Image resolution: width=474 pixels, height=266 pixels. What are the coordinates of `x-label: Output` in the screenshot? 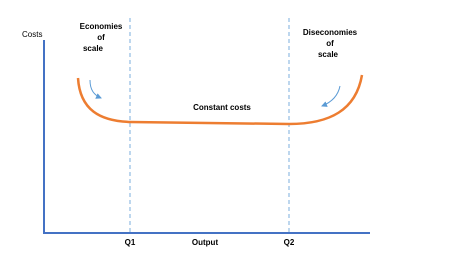 It's located at (205, 242).